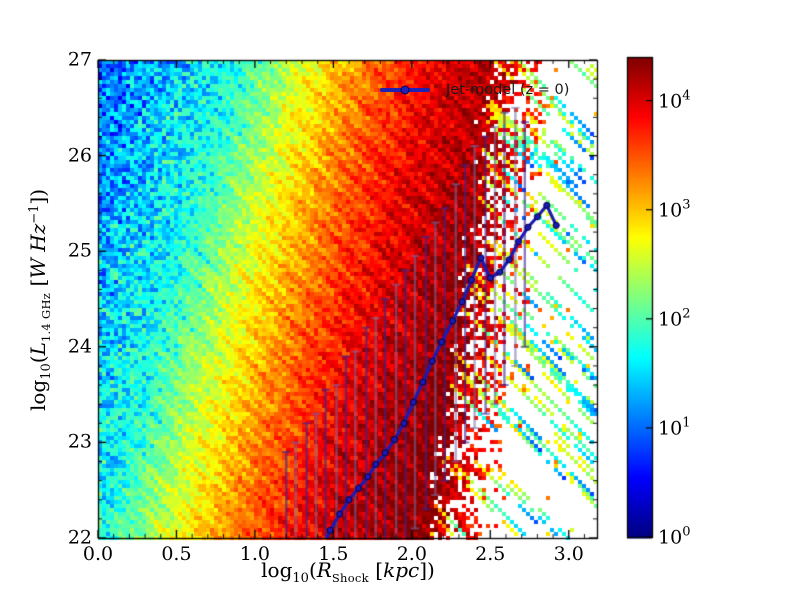  Describe the element at coordinates (98, 554) in the screenshot. I see `x-tick-label: 0.0` at that location.